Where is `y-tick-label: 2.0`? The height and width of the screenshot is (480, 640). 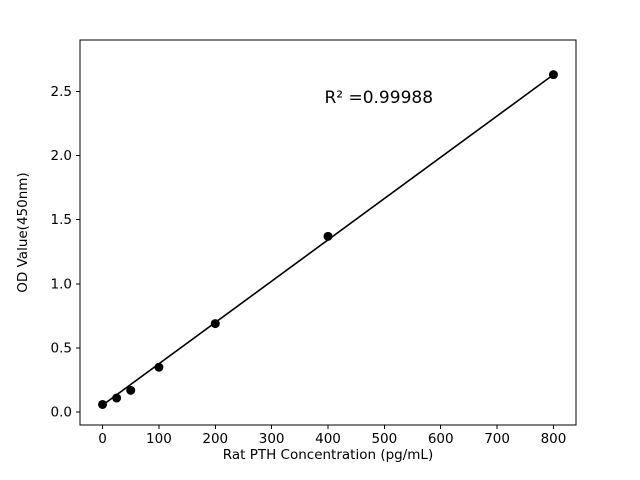
y-tick-label: 2.0 is located at coordinates (61, 156).